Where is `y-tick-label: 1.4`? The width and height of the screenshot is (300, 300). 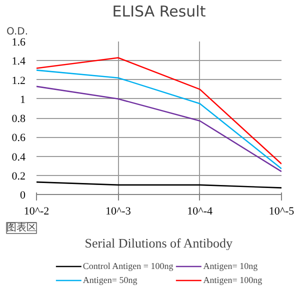 y-tick-label: 1.4 is located at coordinates (19, 62).